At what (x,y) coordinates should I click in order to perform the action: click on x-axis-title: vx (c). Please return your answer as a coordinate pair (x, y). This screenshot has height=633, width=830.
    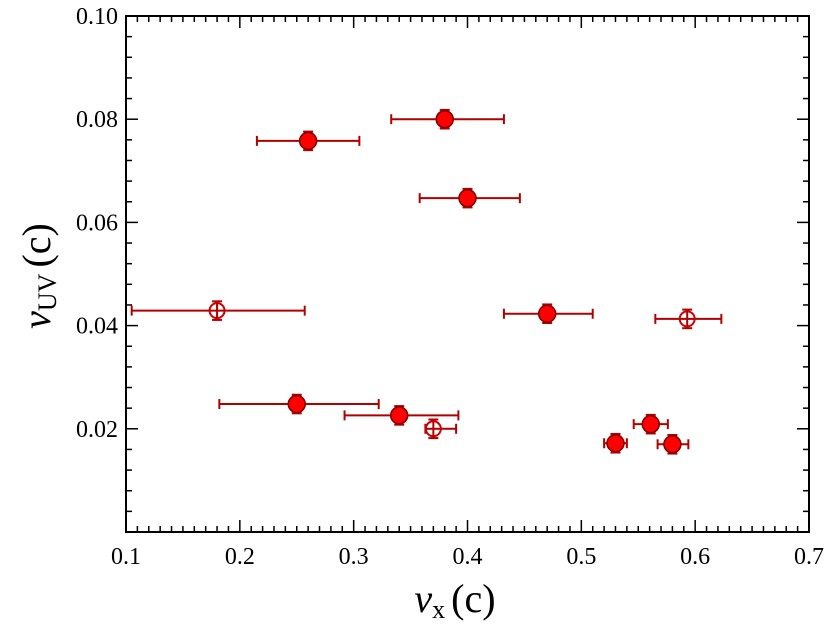
    Looking at the image, I should click on (454, 600).